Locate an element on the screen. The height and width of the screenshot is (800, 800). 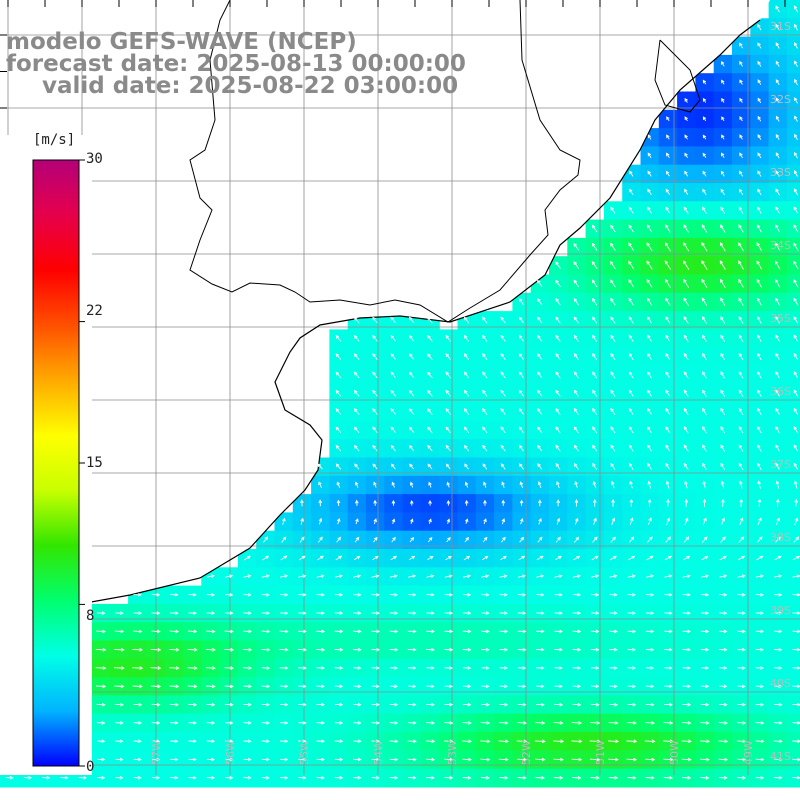
longitude-label: 57W is located at coordinates (156, 752).